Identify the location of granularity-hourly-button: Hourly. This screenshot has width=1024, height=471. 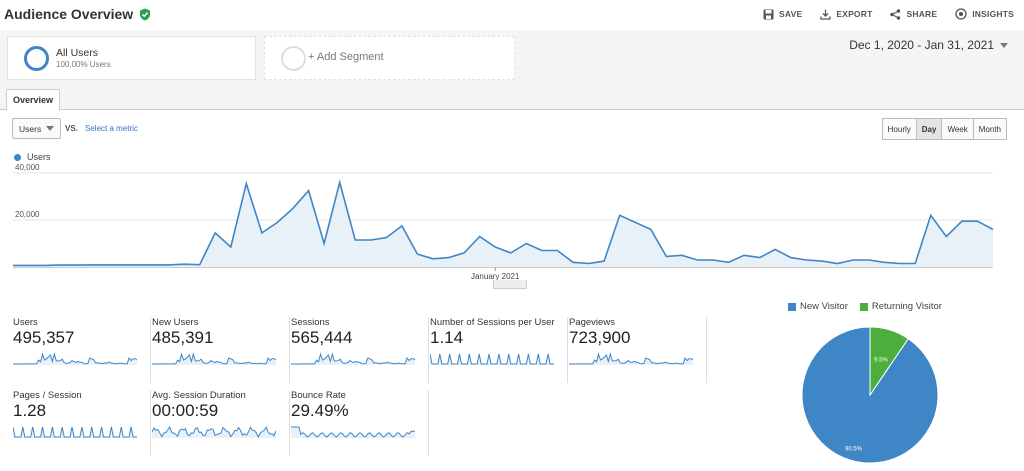
(899, 129).